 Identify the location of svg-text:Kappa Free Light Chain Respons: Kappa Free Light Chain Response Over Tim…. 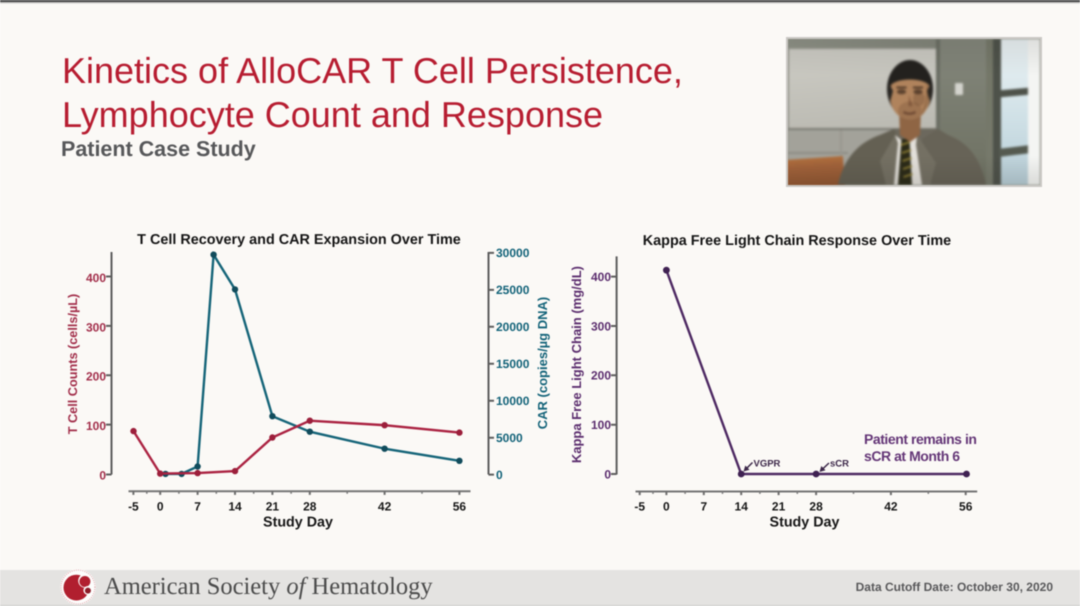
(797, 241).